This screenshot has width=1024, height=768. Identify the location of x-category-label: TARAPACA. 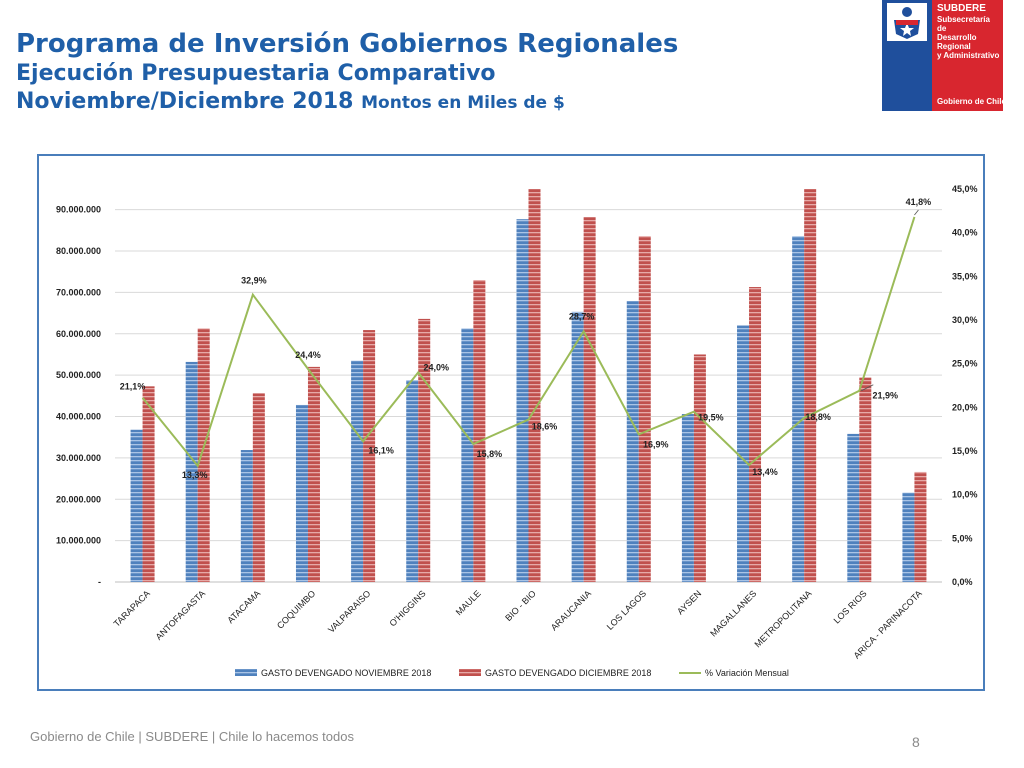
(132, 608).